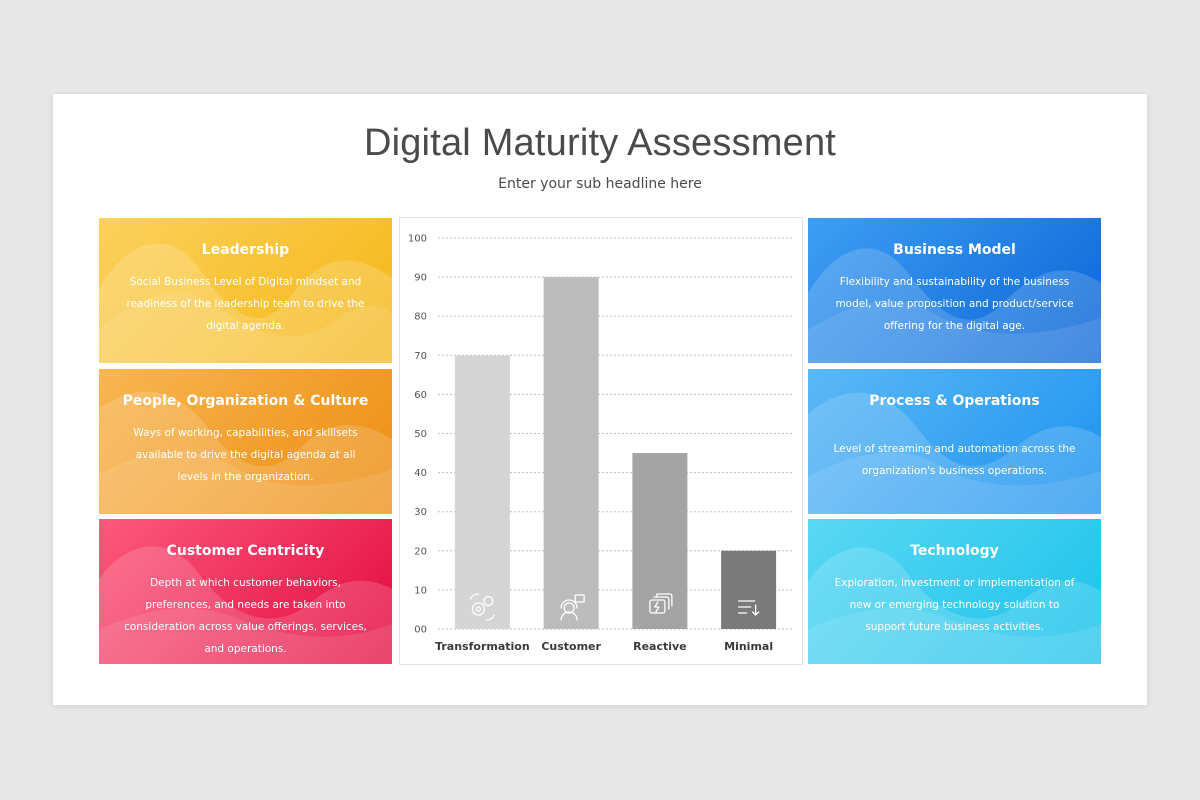 This screenshot has height=800, width=1200. I want to click on chat-bubbles-icon, so click(661, 603).